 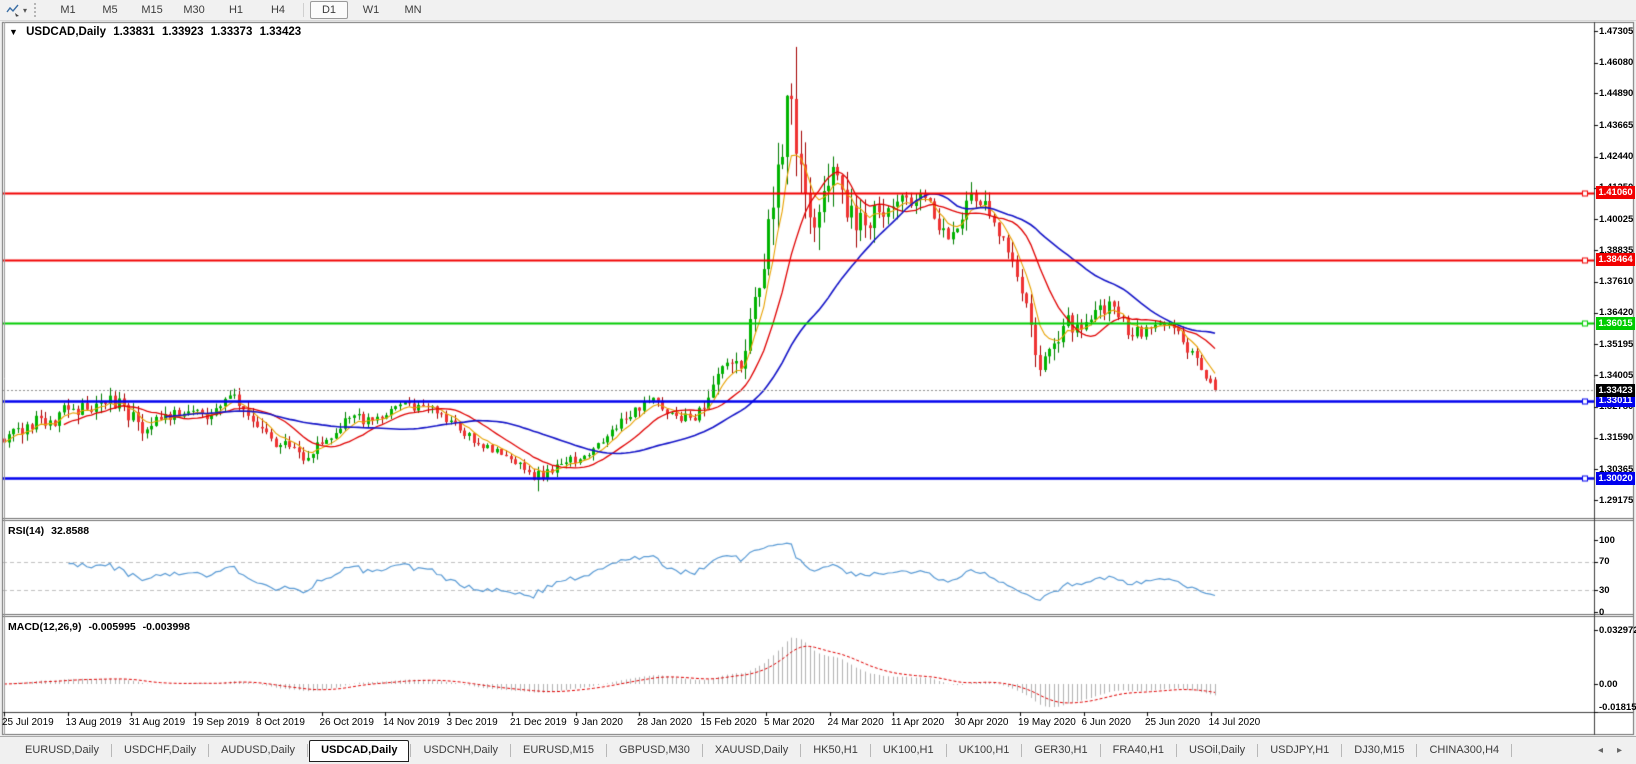 What do you see at coordinates (1615, 260) in the screenshot?
I see `price-level-badge: 1.38464` at bounding box center [1615, 260].